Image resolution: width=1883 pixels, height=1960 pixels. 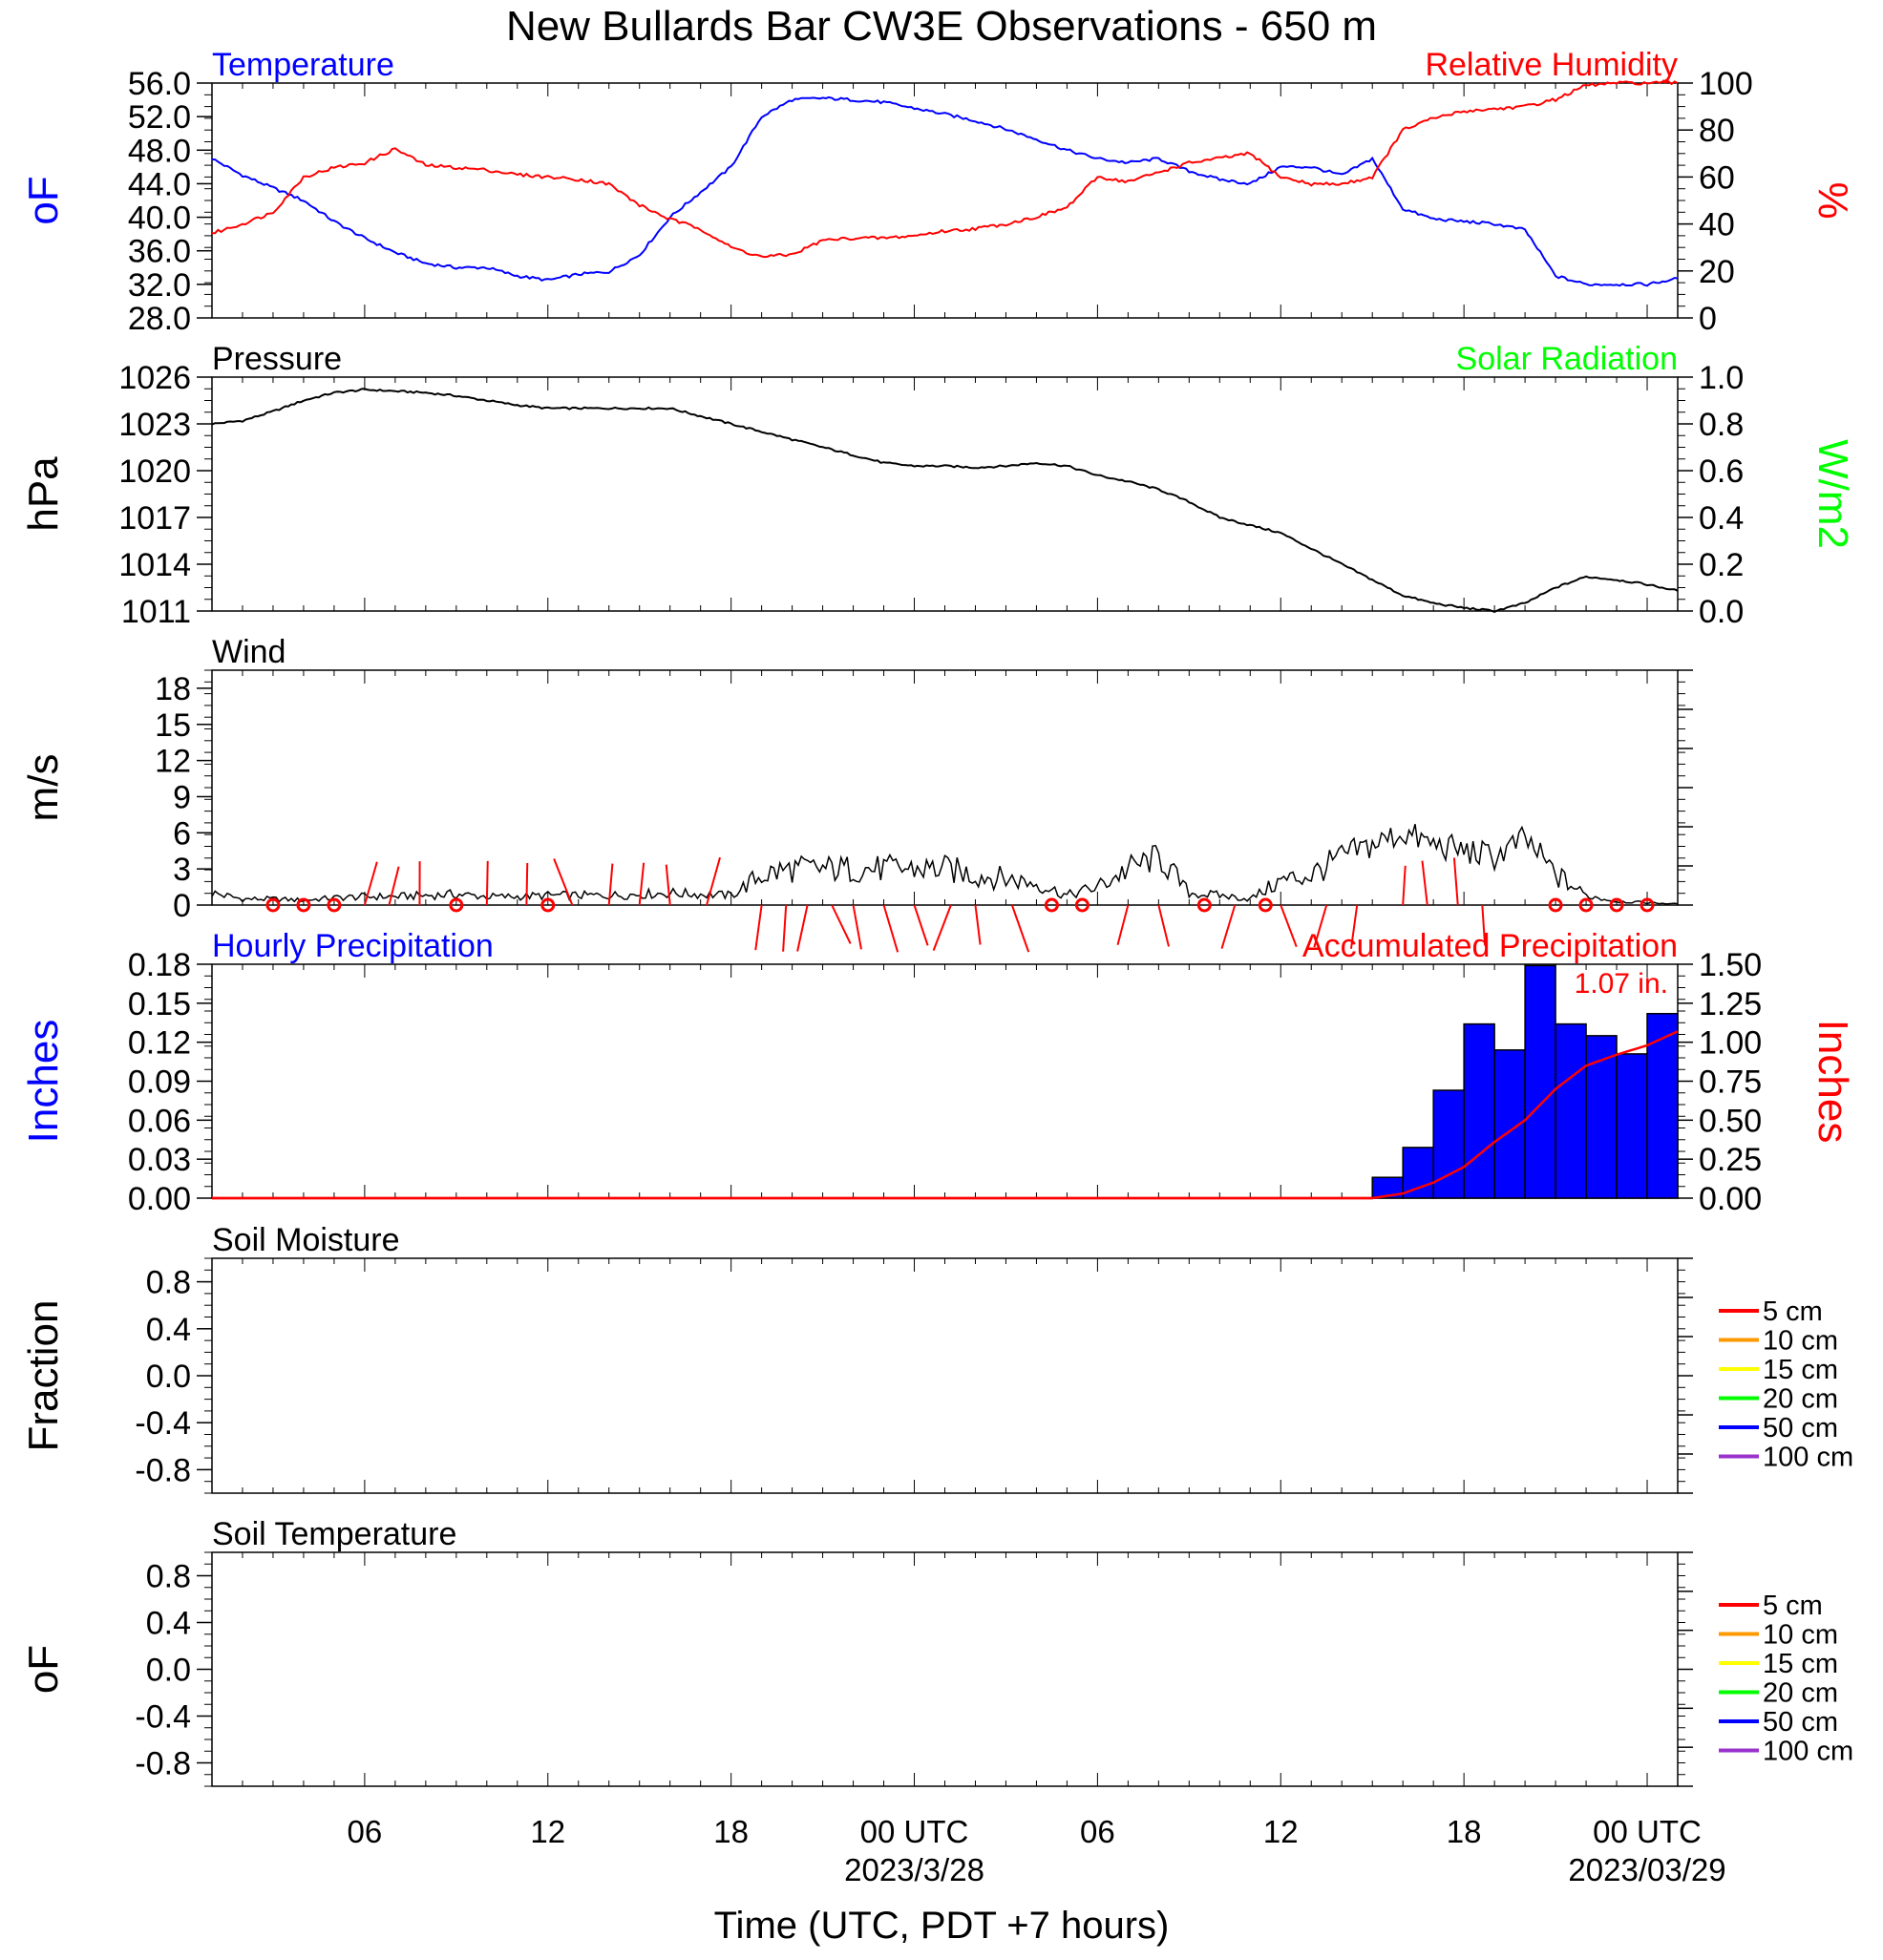 What do you see at coordinates (945, 500) in the screenshot?
I see `series-line-pressure` at bounding box center [945, 500].